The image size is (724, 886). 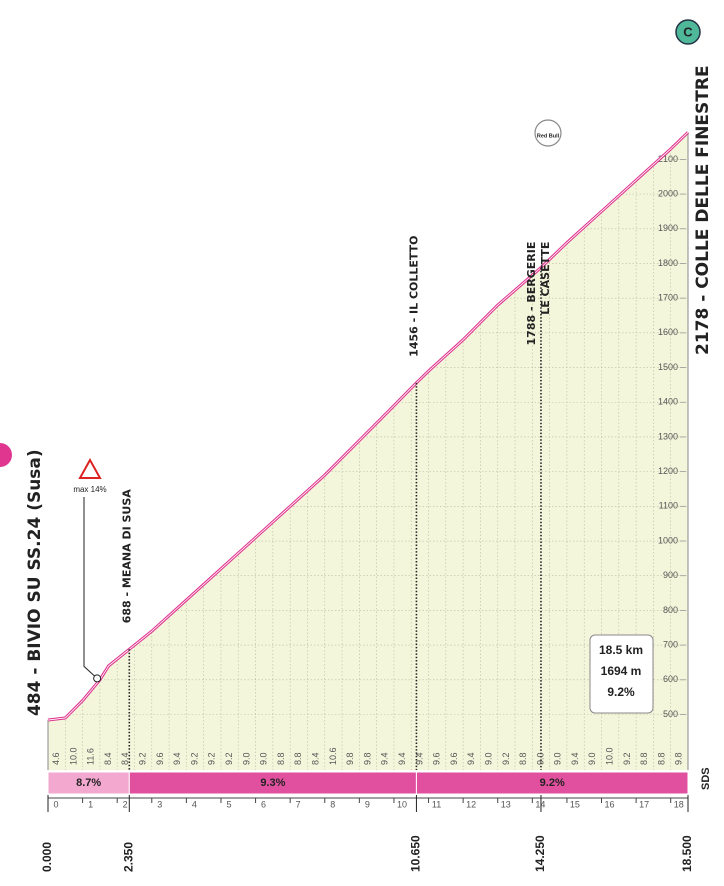 I want to click on x-tick-label: 18, so click(x=679, y=804).